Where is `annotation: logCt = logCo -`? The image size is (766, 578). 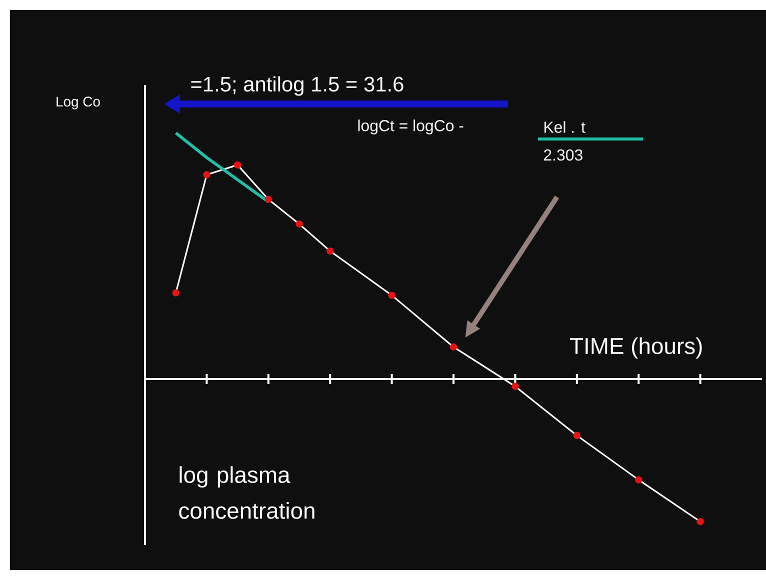 annotation: logCt = logCo - is located at coordinates (411, 127).